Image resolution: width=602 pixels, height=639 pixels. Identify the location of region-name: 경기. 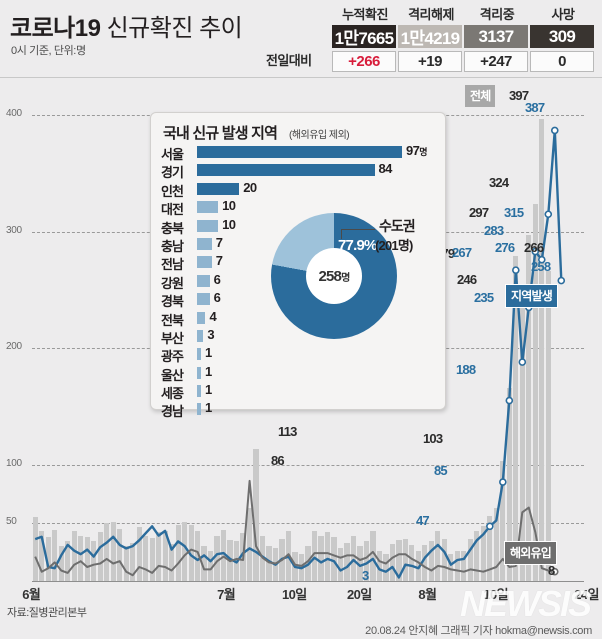
(172, 173).